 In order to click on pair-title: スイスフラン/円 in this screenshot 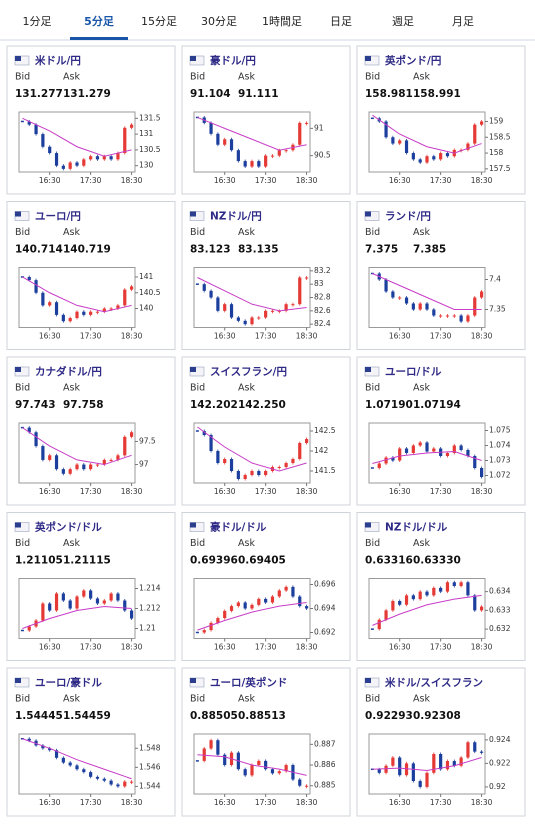, I will do `click(248, 372)`.